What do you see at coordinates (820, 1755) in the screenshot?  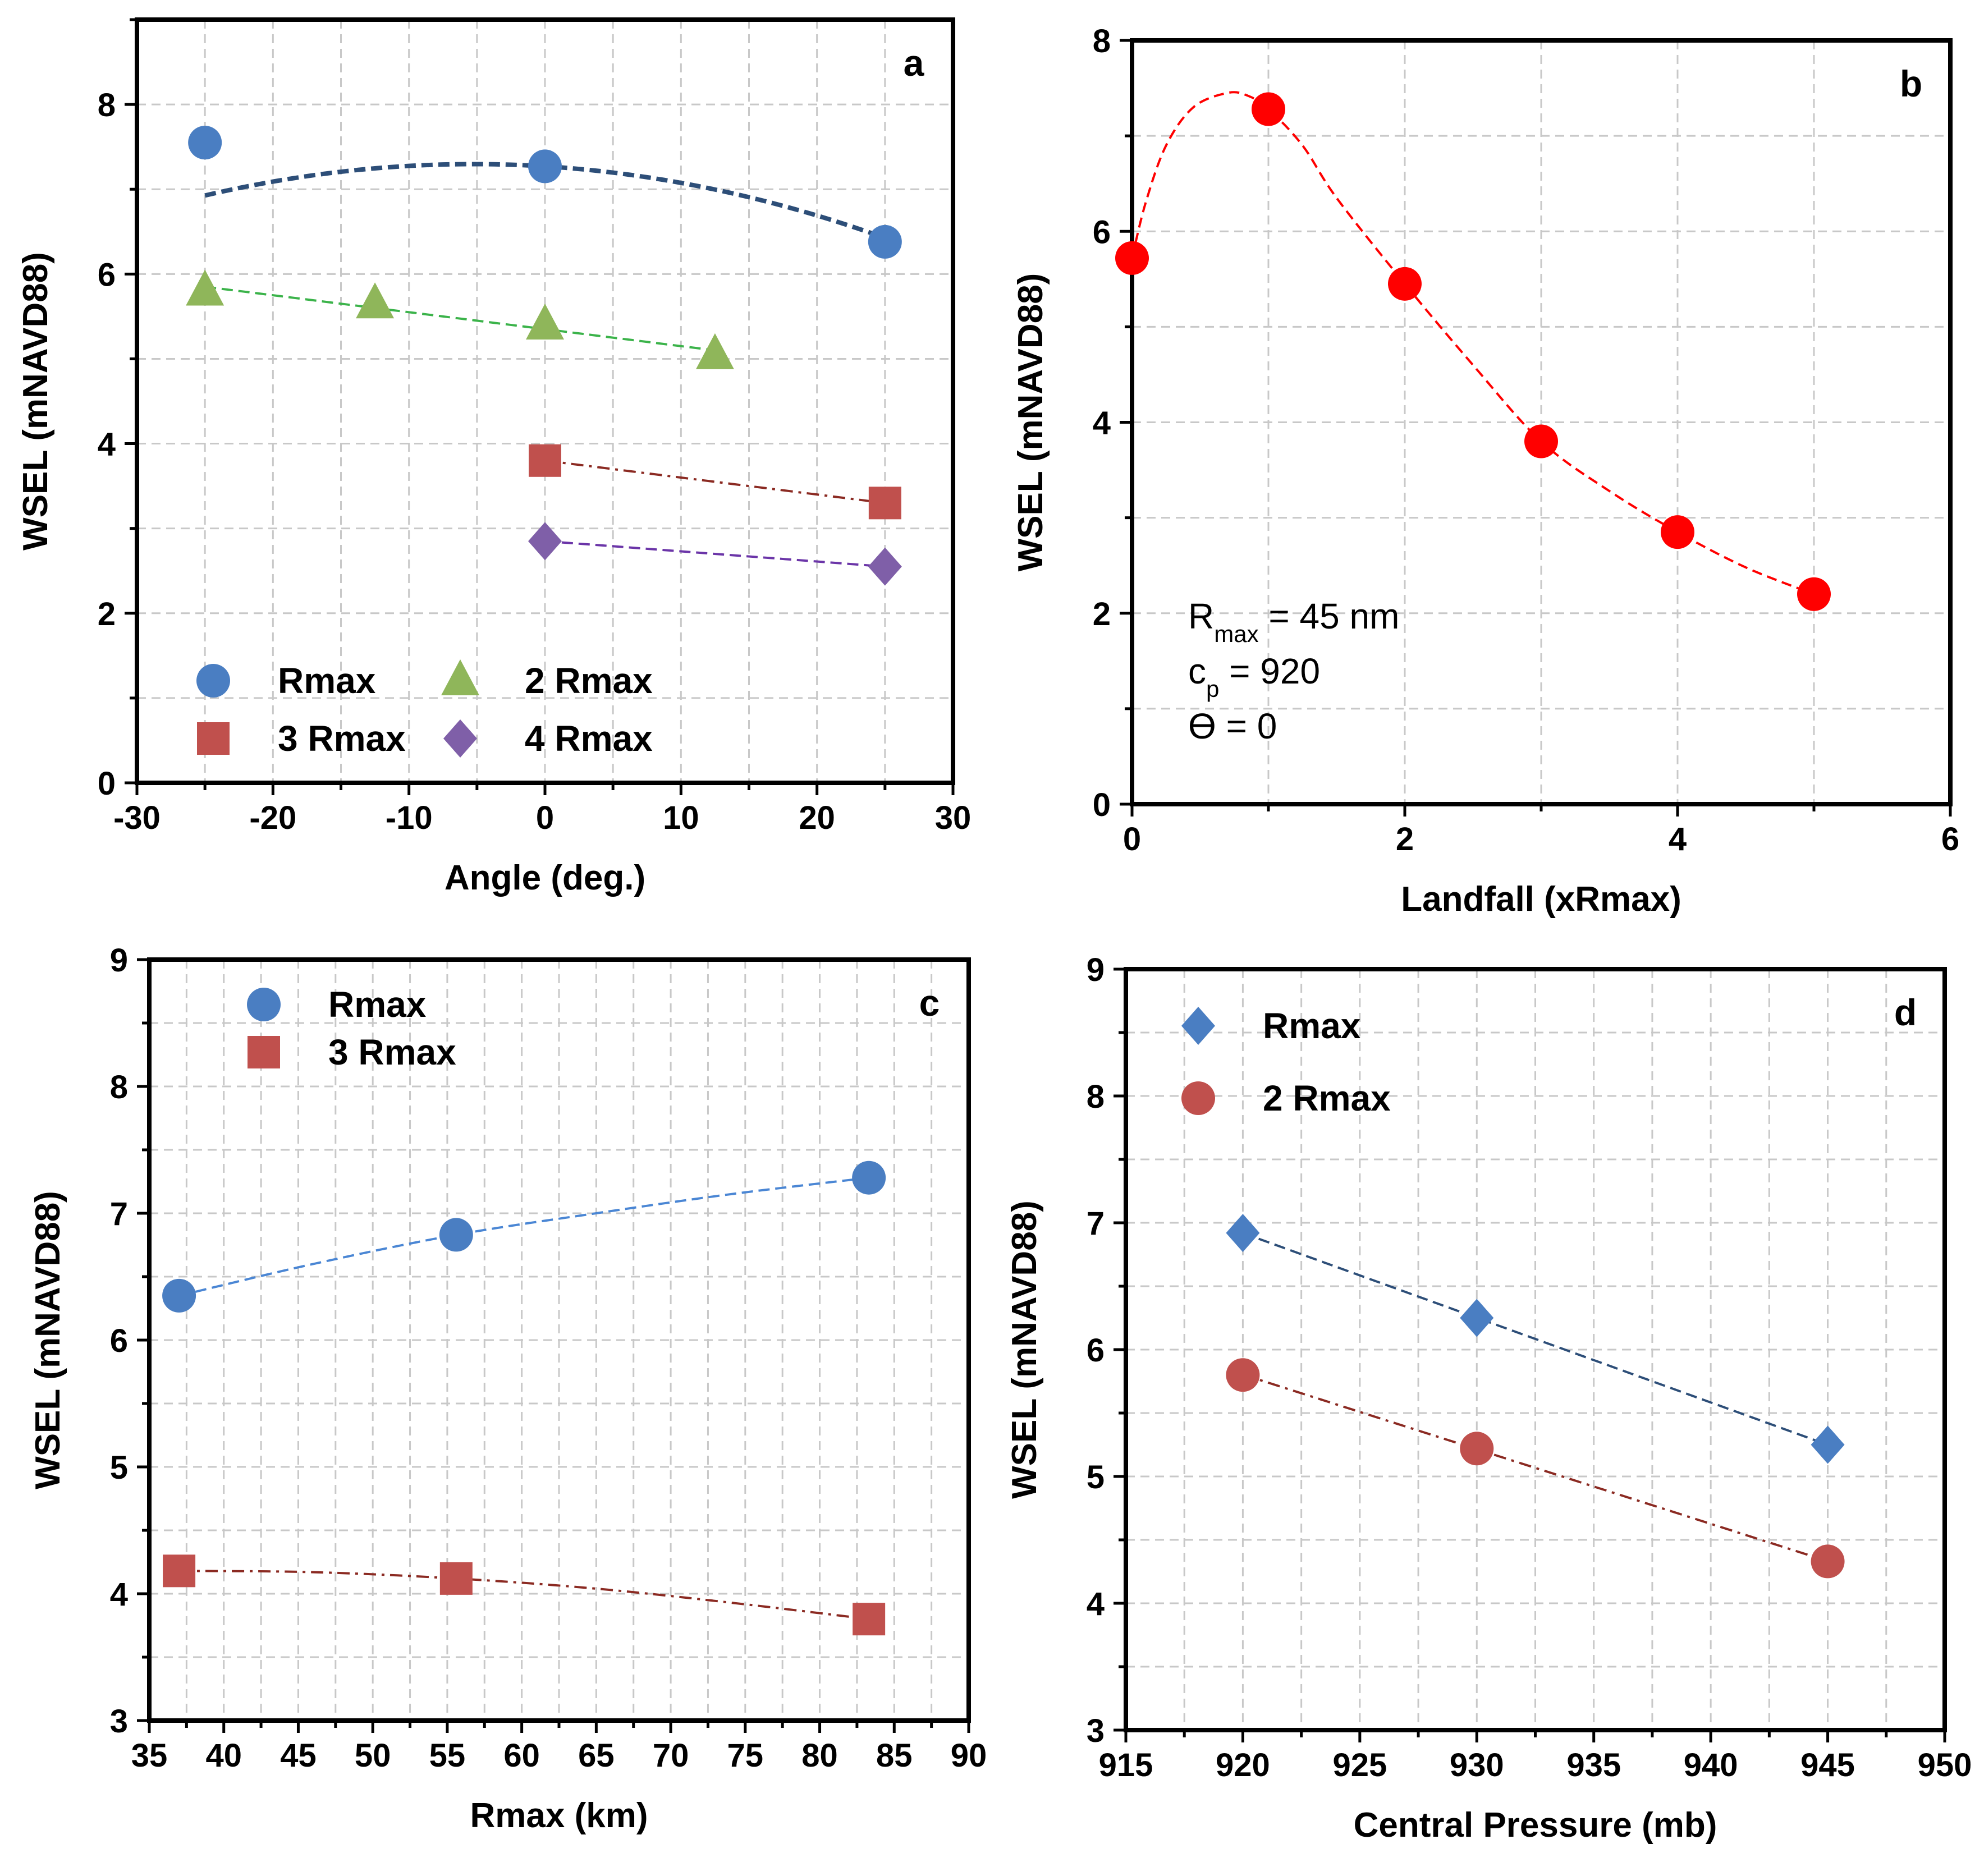 I see `x-tick-label: 80` at bounding box center [820, 1755].